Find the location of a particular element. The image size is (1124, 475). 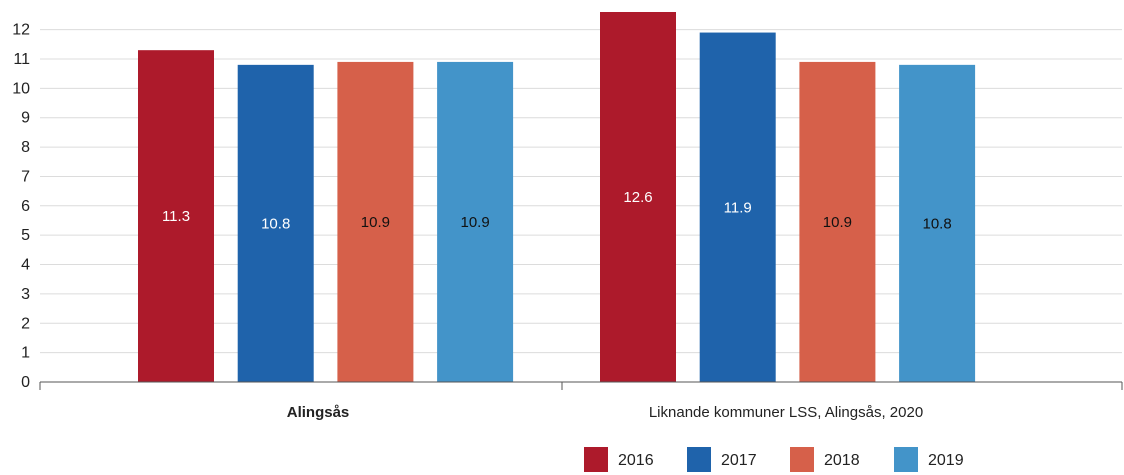

category-label: Alingsås is located at coordinates (318, 412).